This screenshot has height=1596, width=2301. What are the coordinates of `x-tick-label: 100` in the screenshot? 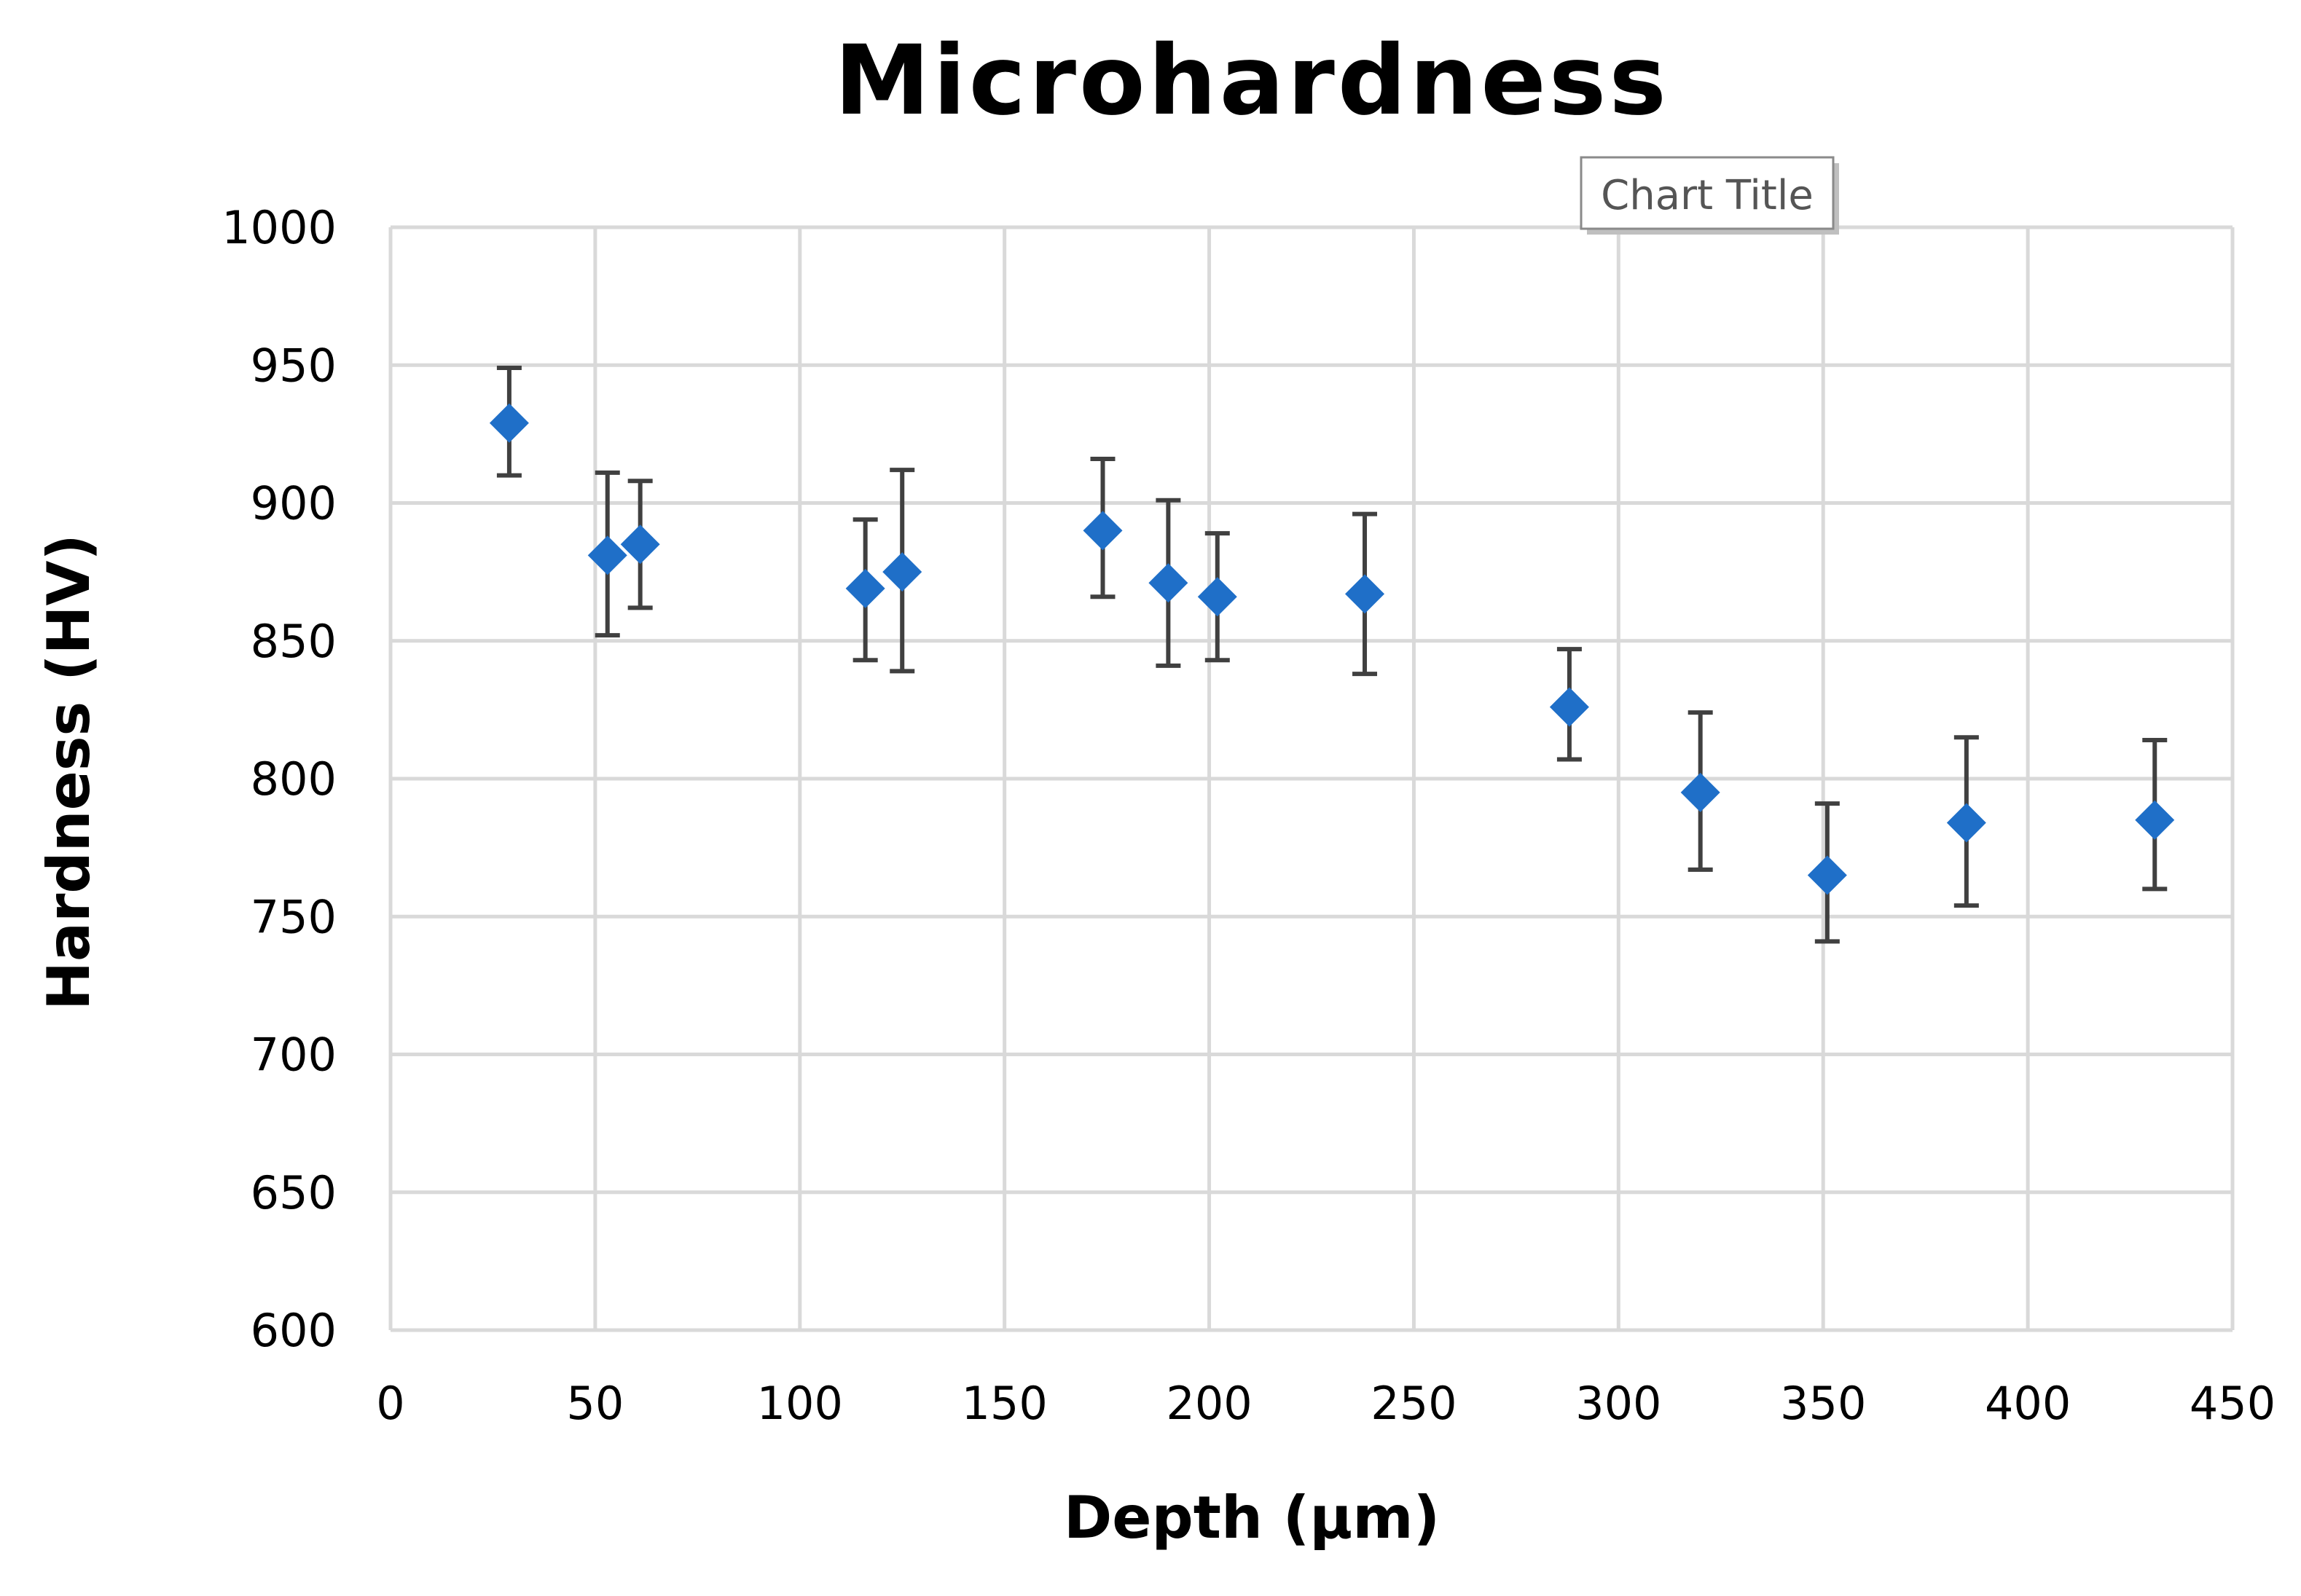 It's located at (800, 1403).